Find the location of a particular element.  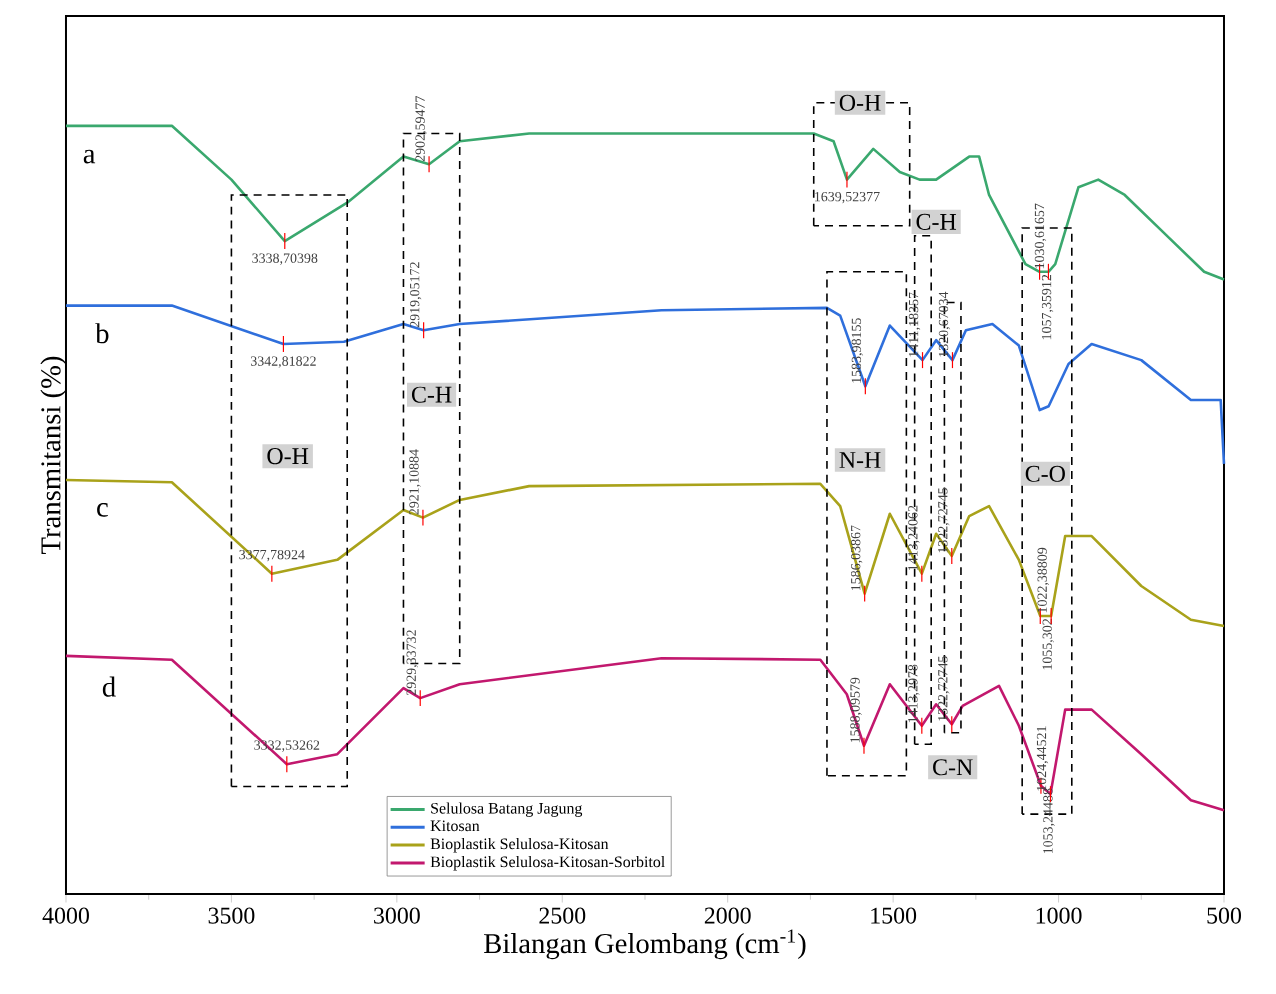

annotation: C-N is located at coordinates (953, 767).